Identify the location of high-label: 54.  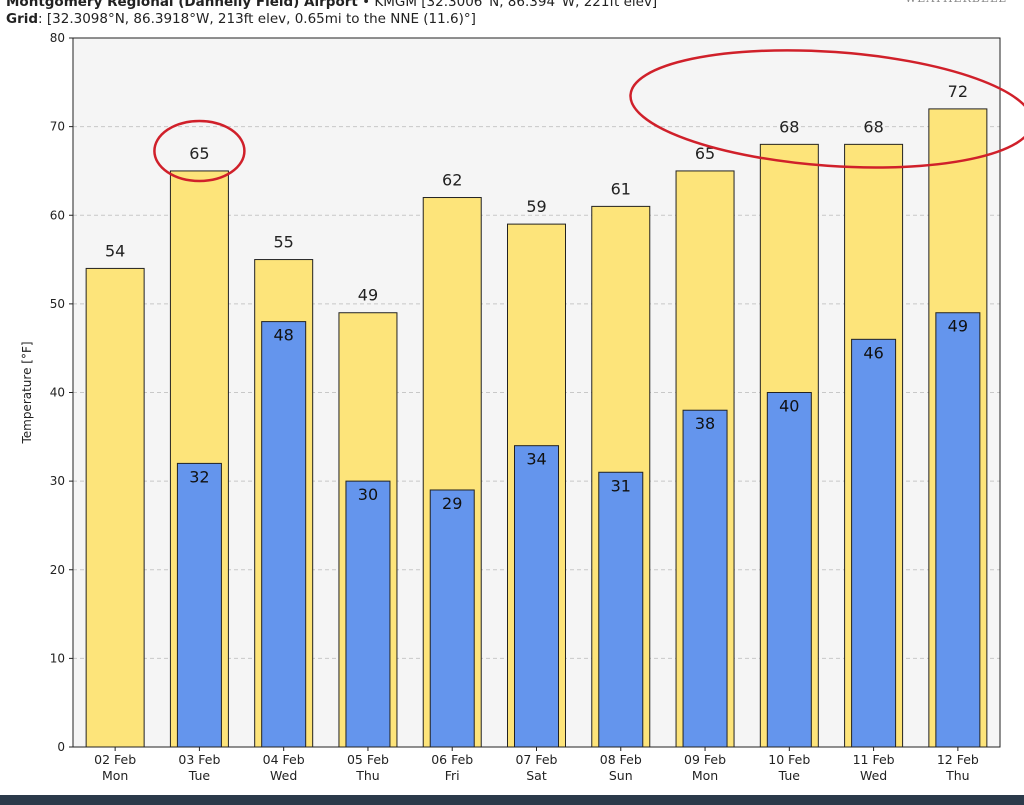
(115, 250).